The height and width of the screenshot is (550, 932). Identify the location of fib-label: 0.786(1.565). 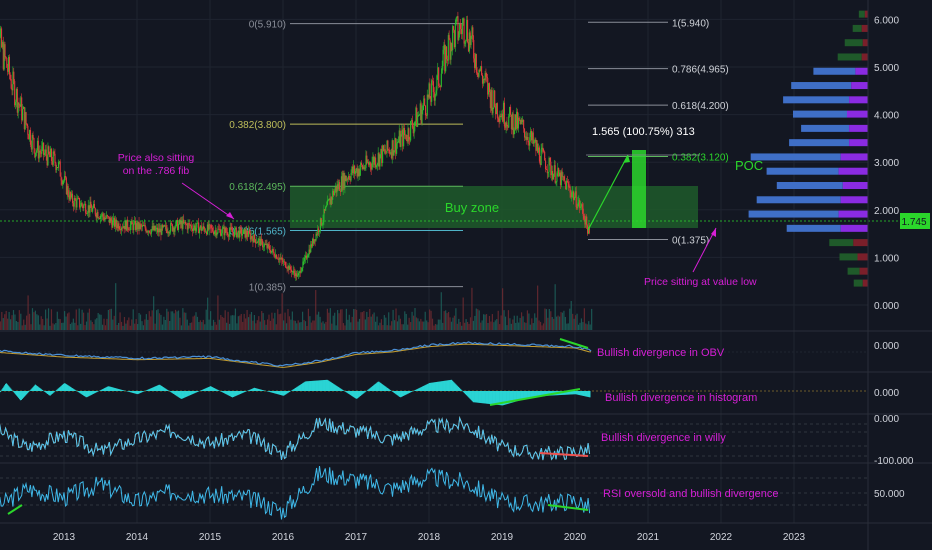
(257, 232).